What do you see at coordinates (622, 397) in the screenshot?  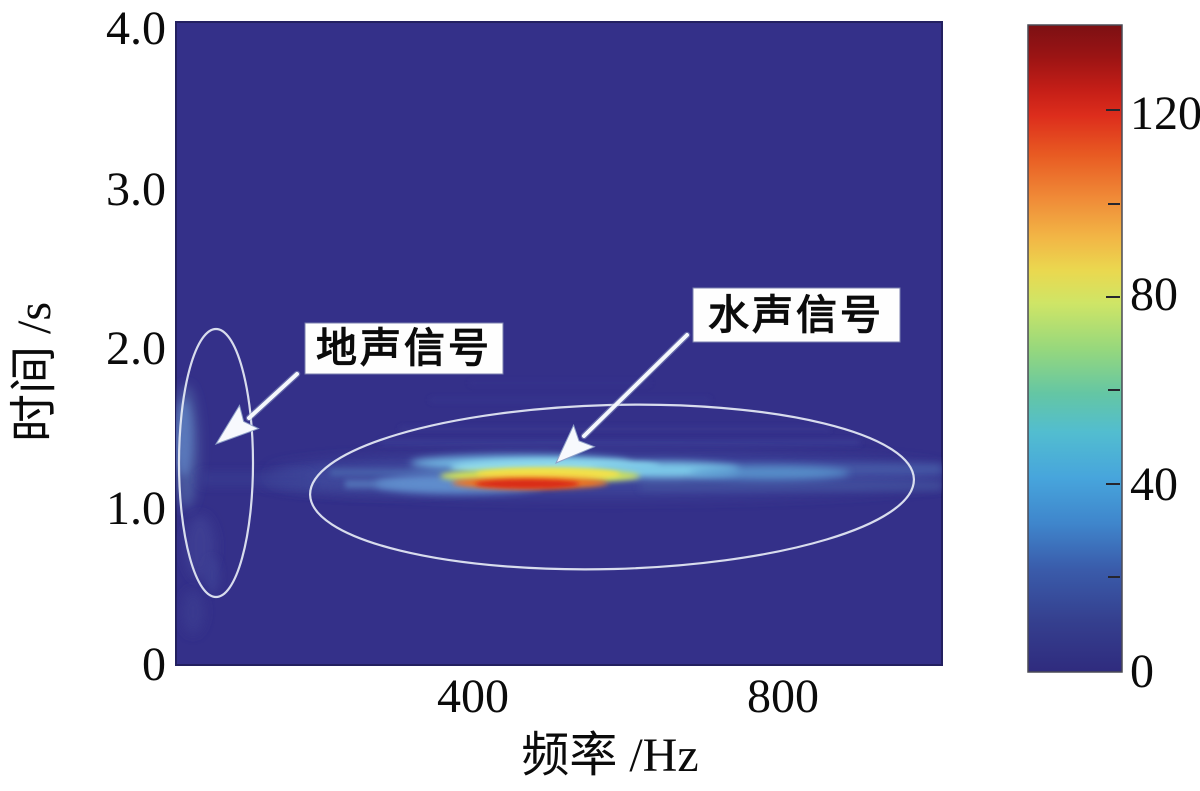 I see `arrow-water-signal` at bounding box center [622, 397].